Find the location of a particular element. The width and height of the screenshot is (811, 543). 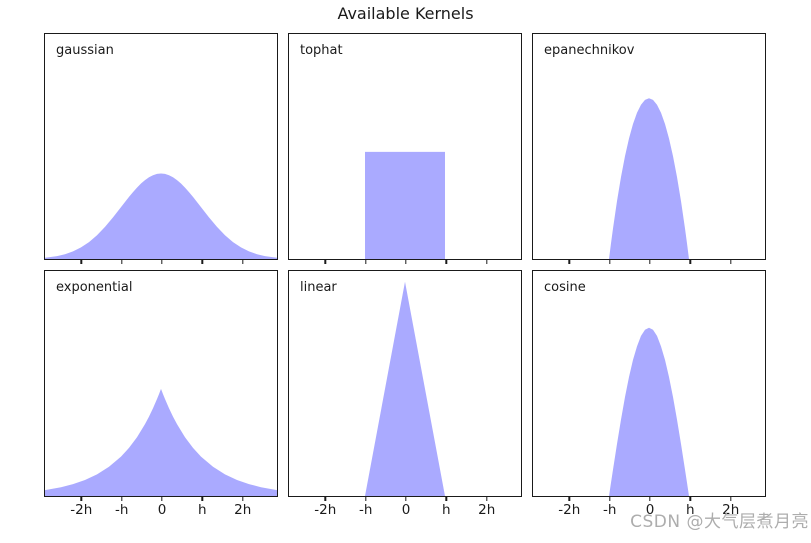

kernel-label: linear is located at coordinates (318, 287).